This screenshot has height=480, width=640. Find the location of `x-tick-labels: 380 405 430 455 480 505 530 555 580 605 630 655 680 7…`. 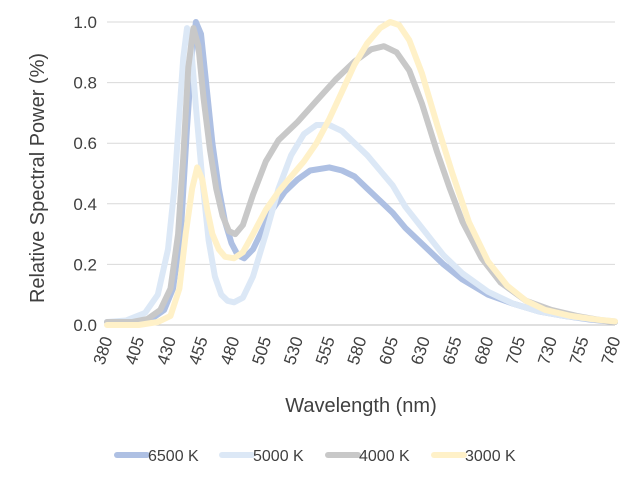

x-tick-labels: 380 405 430 455 480 505 530 555 580 605 630 655 680 7… is located at coordinates (357, 350).